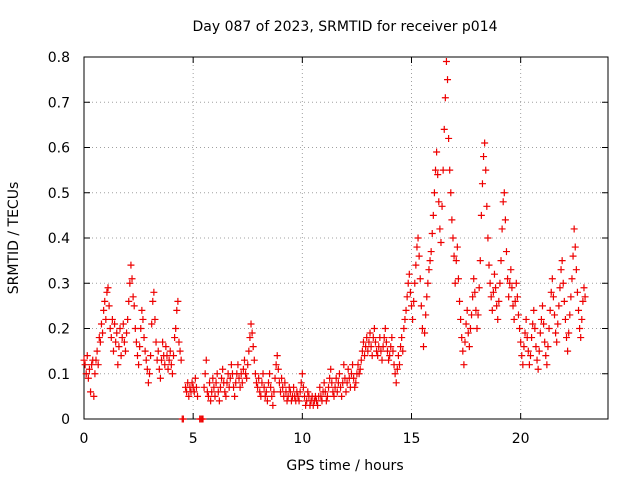 The width and height of the screenshot is (640, 480). What do you see at coordinates (59, 194) in the screenshot?
I see `y-tick-label: 0.5` at bounding box center [59, 194].